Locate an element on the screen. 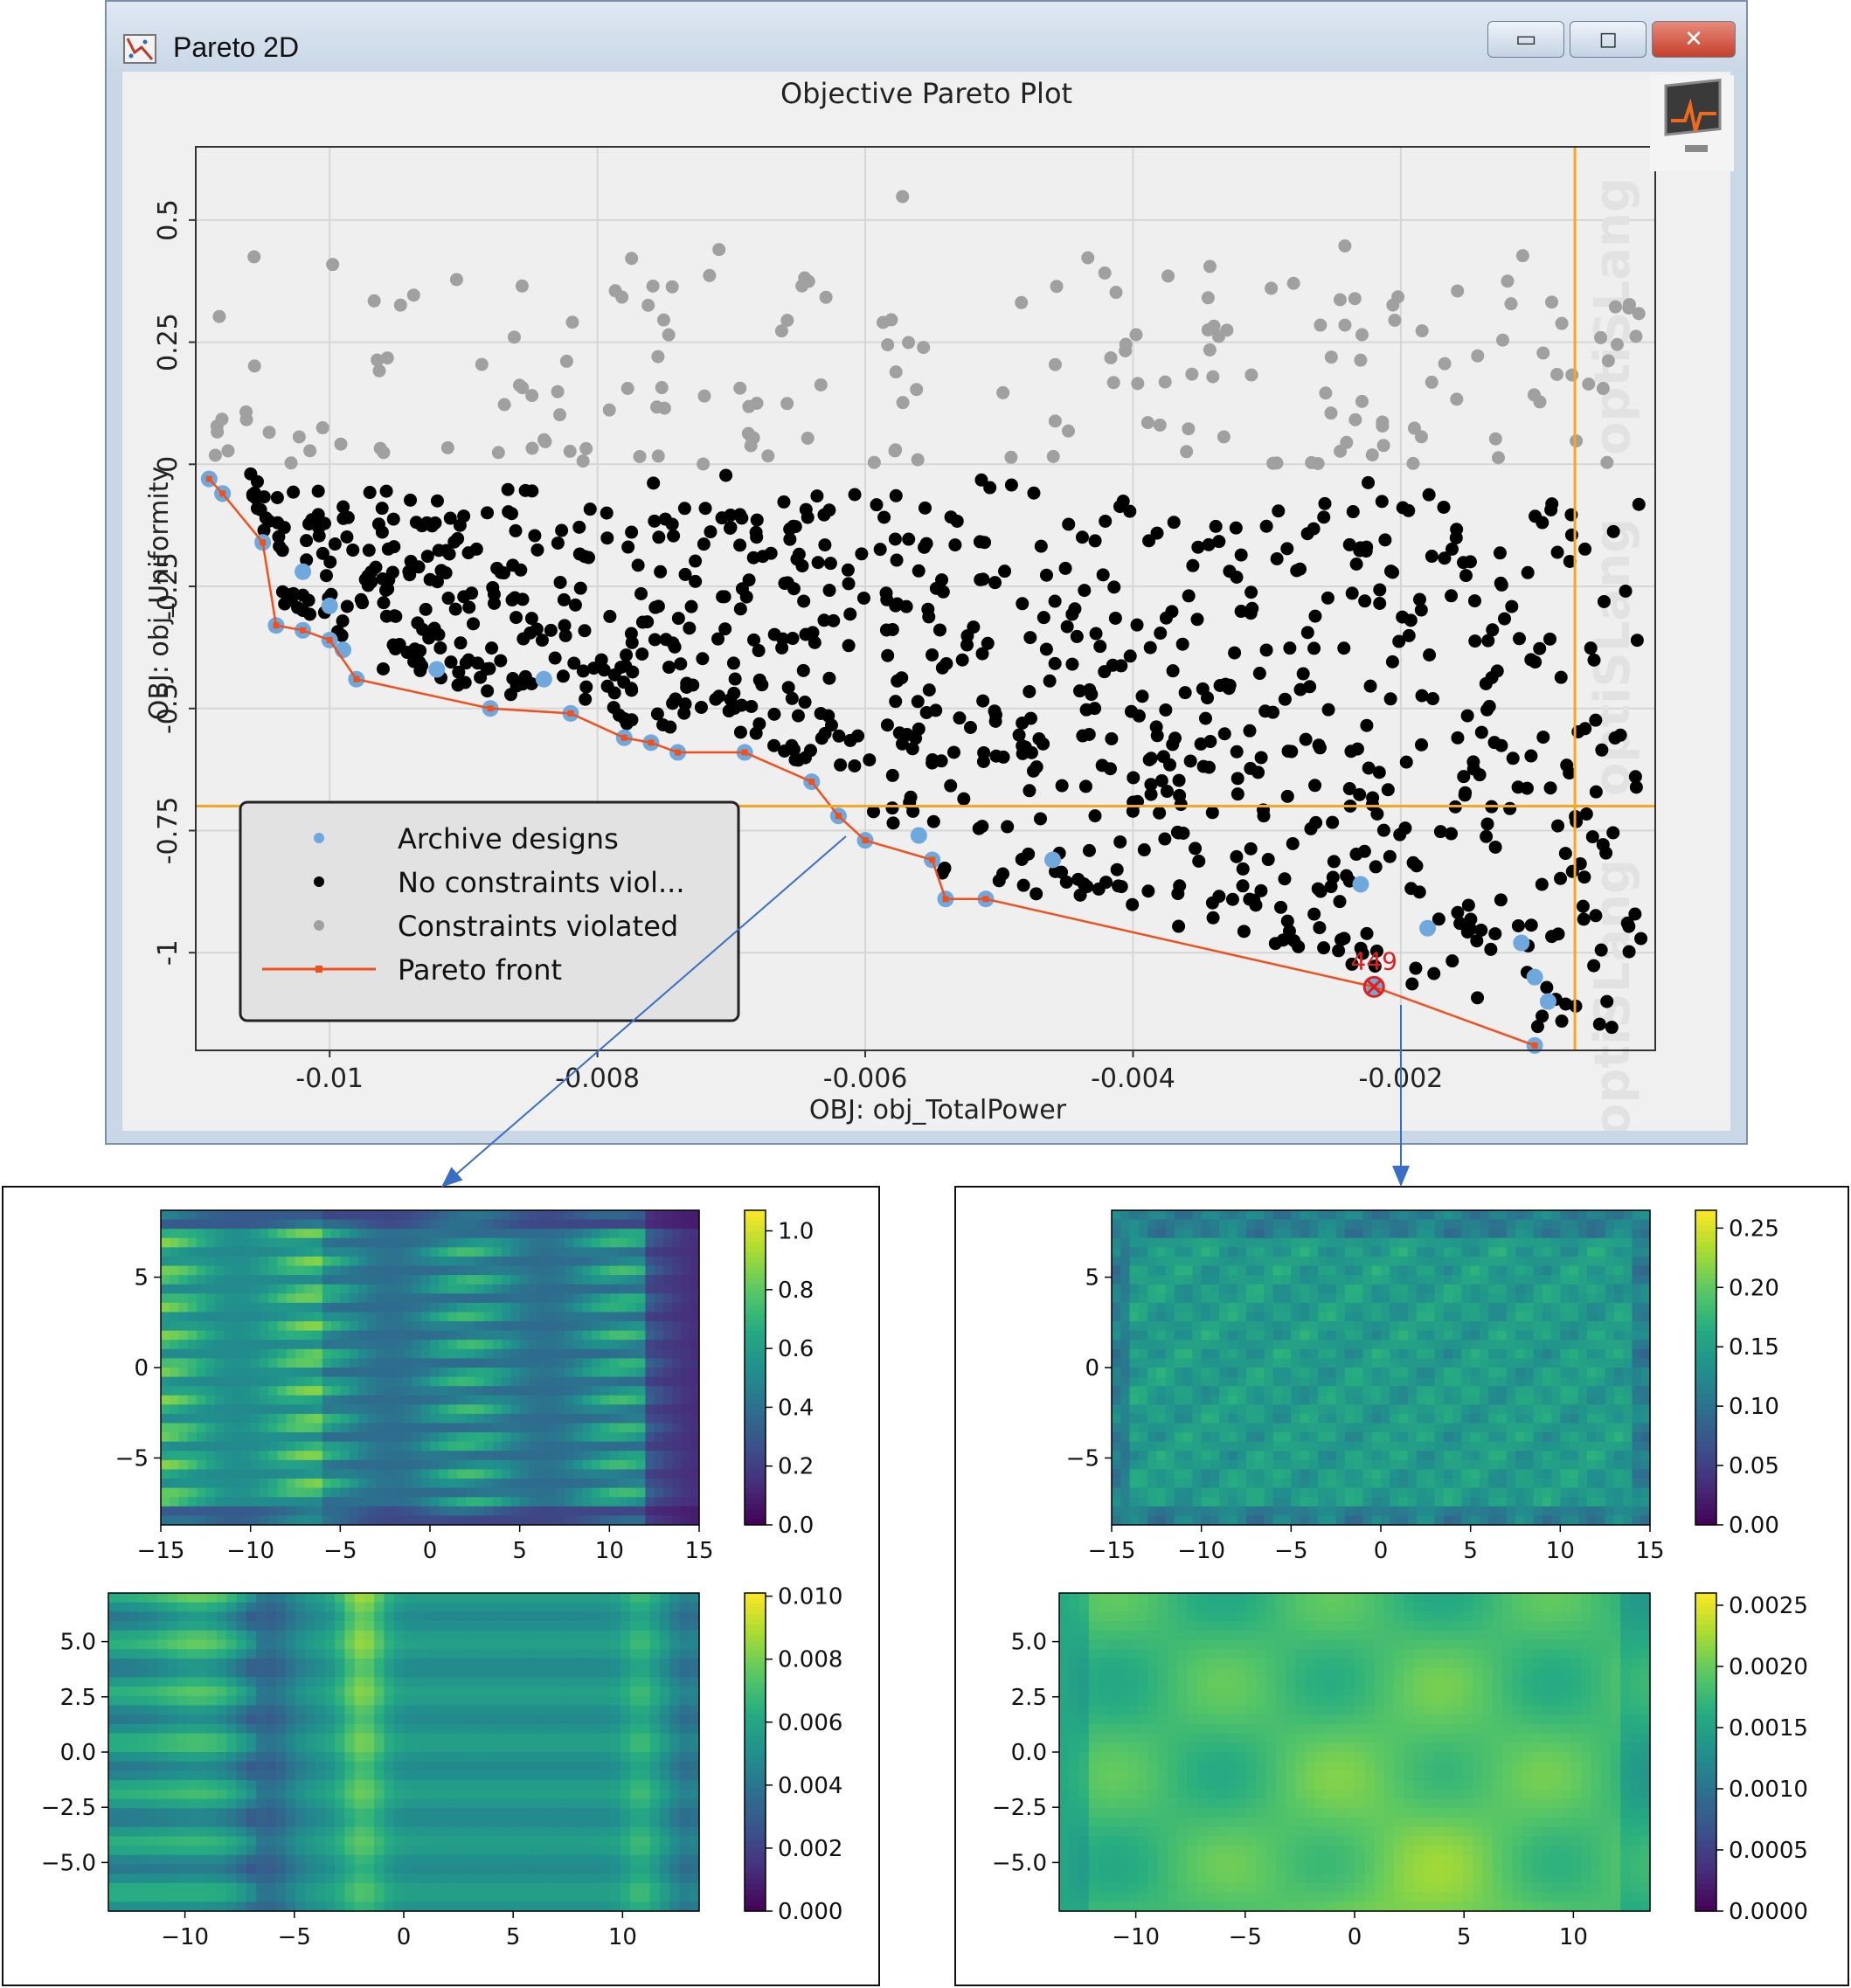 Image resolution: width=1851 pixels, height=1988 pixels. maximize-button: ◻ is located at coordinates (1608, 39).